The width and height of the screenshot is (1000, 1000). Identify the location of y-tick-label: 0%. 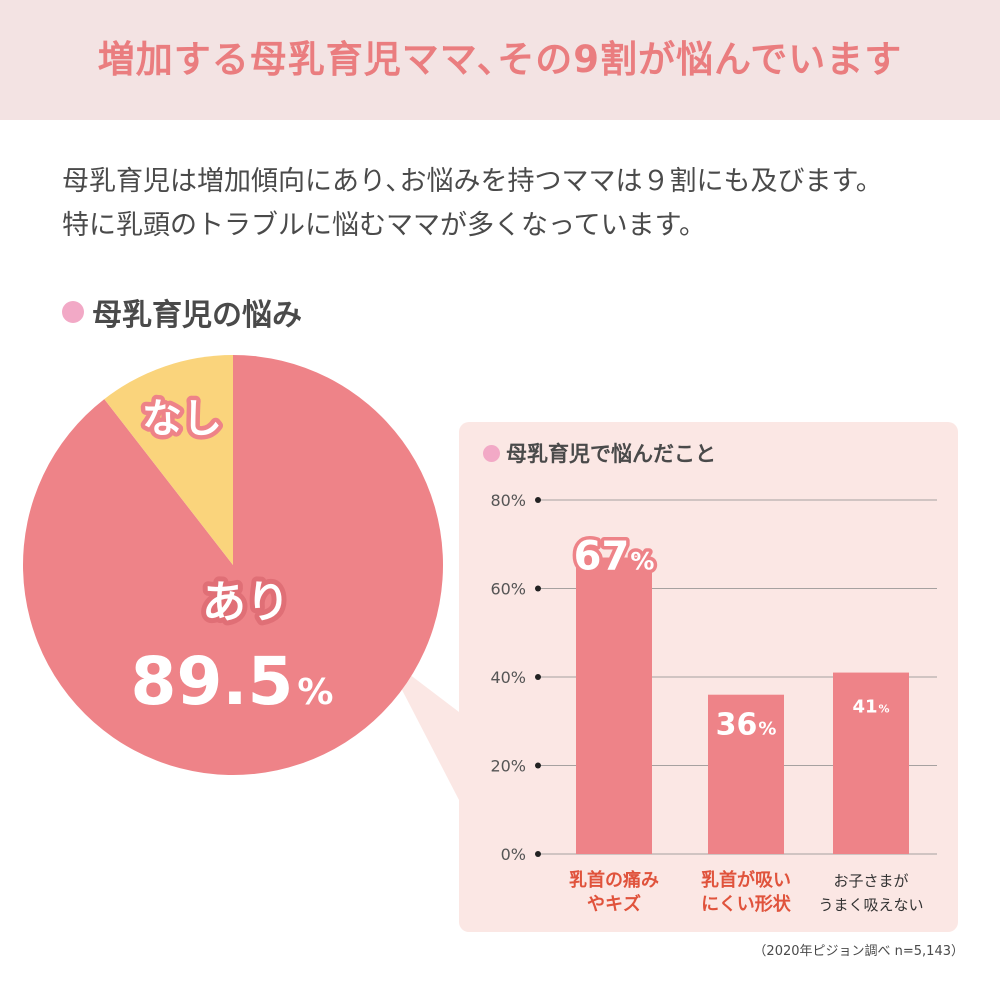
(513, 854).